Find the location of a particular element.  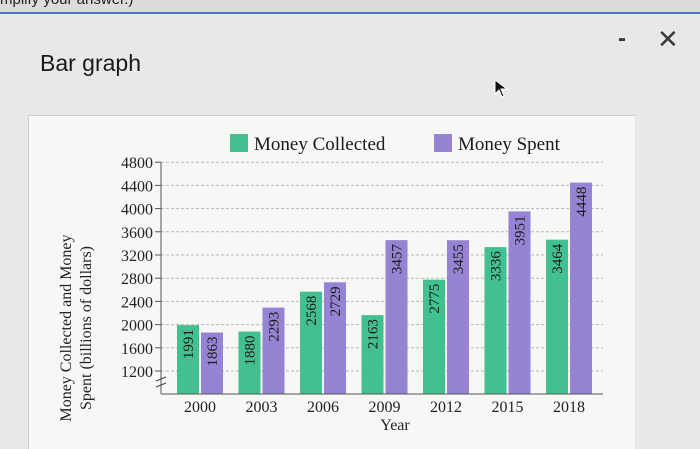

bar-data-label: 1991 is located at coordinates (189, 344).